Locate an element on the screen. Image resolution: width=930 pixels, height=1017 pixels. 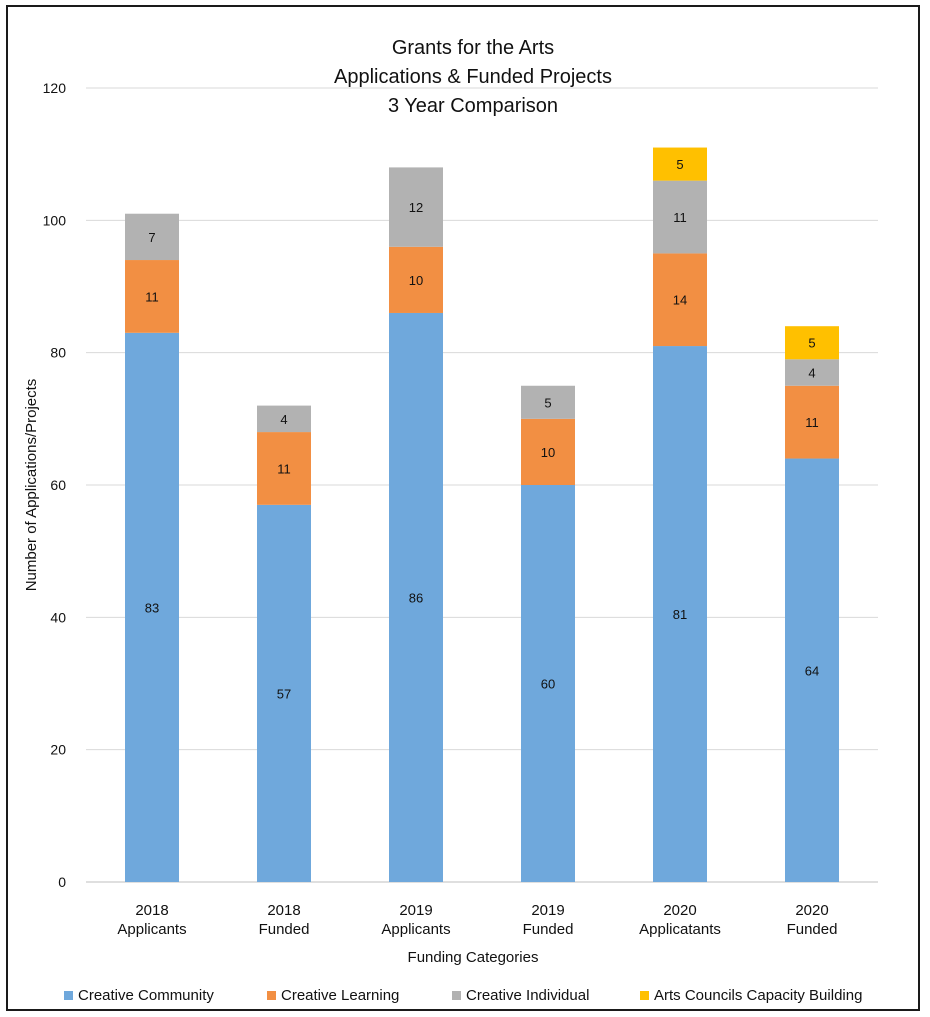
y-tick-label: 40 is located at coordinates (58, 617).